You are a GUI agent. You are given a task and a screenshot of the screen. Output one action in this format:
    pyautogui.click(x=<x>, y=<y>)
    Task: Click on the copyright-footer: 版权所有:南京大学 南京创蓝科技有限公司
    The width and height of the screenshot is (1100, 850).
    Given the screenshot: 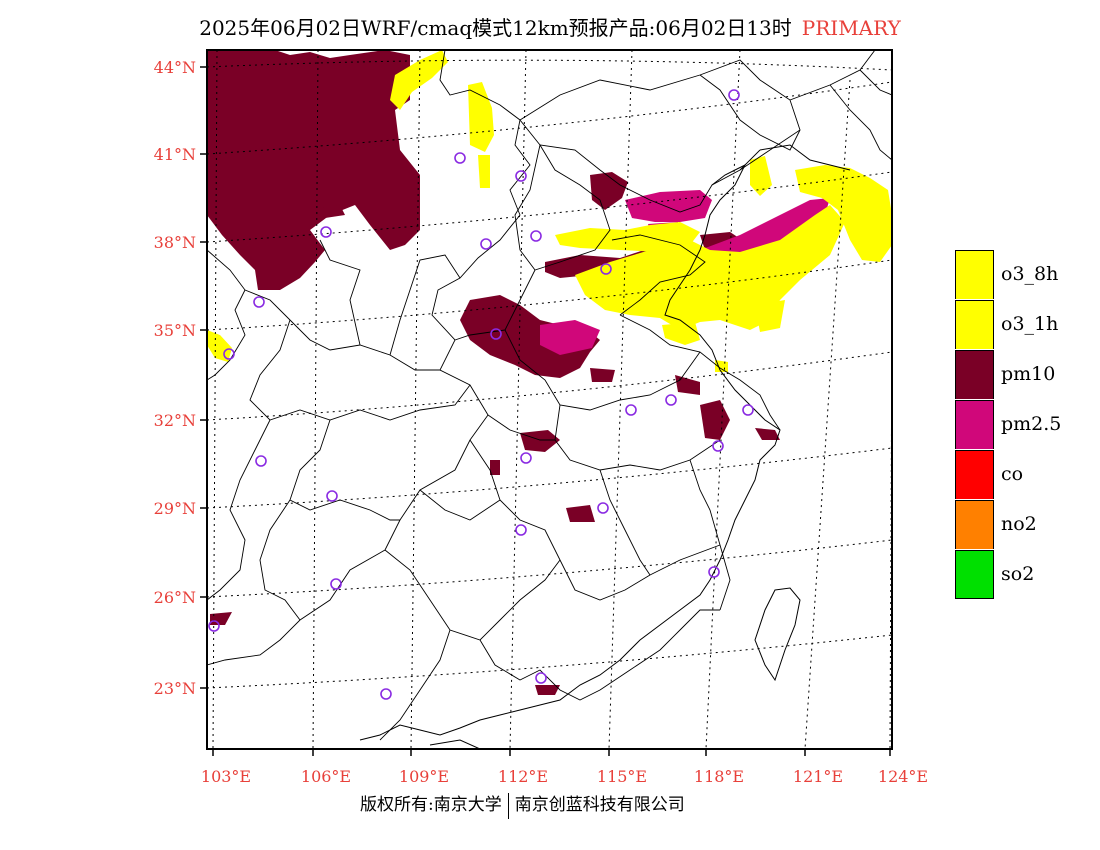 What is the action you would take?
    pyautogui.click(x=522, y=804)
    